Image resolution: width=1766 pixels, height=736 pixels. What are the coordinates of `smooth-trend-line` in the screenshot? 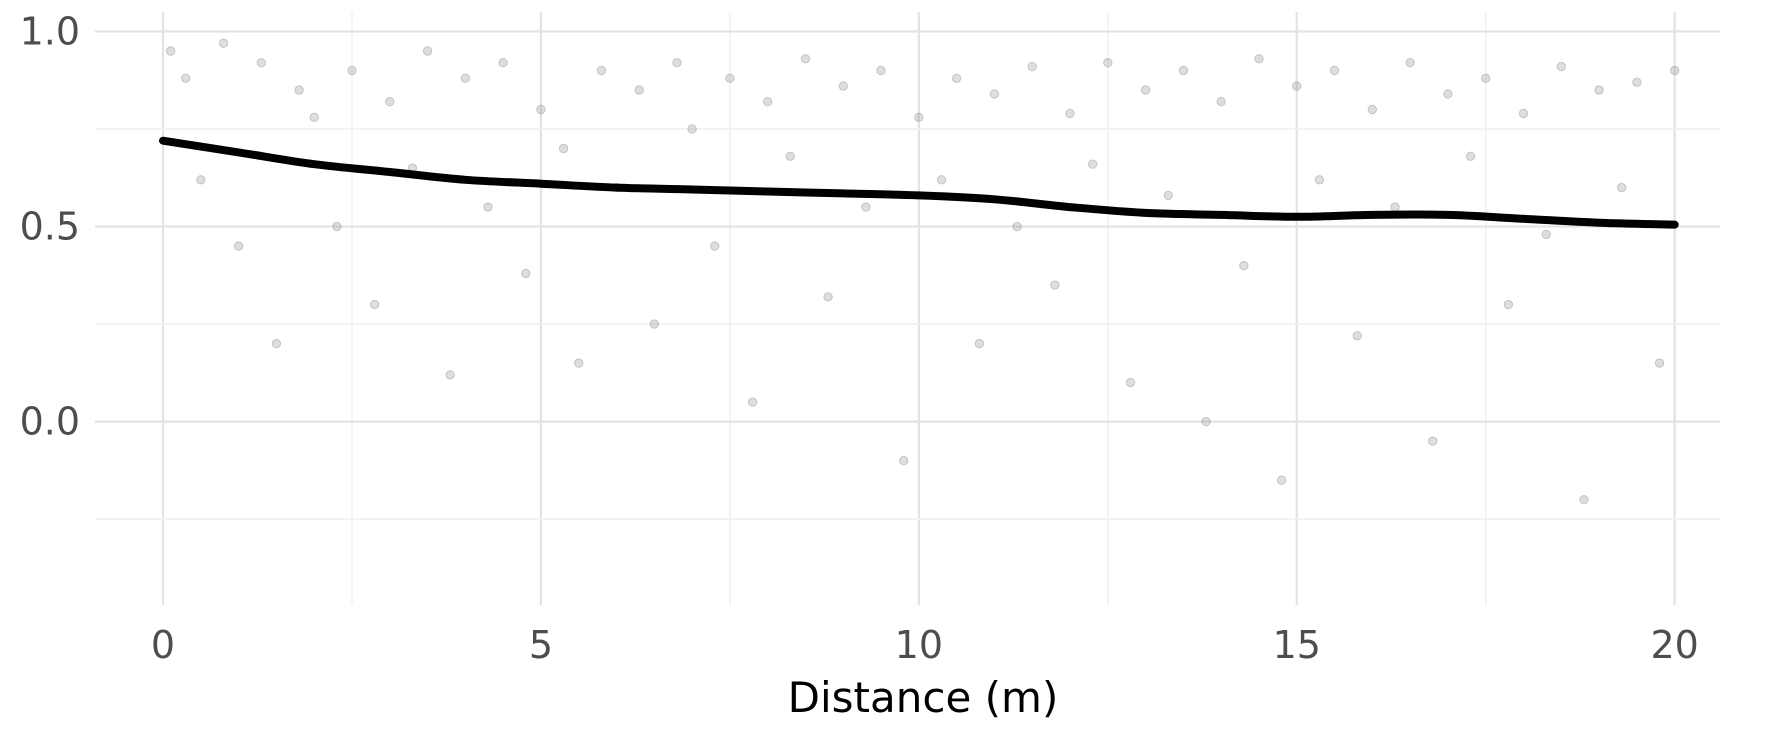 It's located at (919, 182).